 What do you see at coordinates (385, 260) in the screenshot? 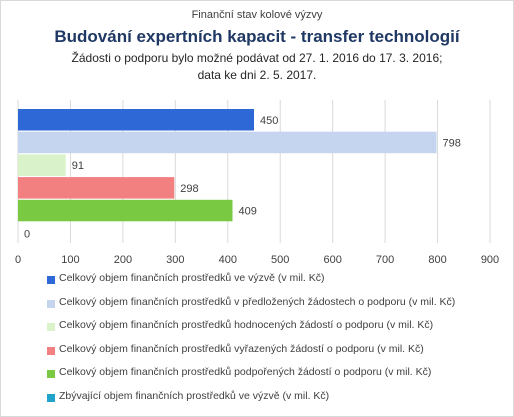
I see `x-tick-label-700: 700` at bounding box center [385, 260].